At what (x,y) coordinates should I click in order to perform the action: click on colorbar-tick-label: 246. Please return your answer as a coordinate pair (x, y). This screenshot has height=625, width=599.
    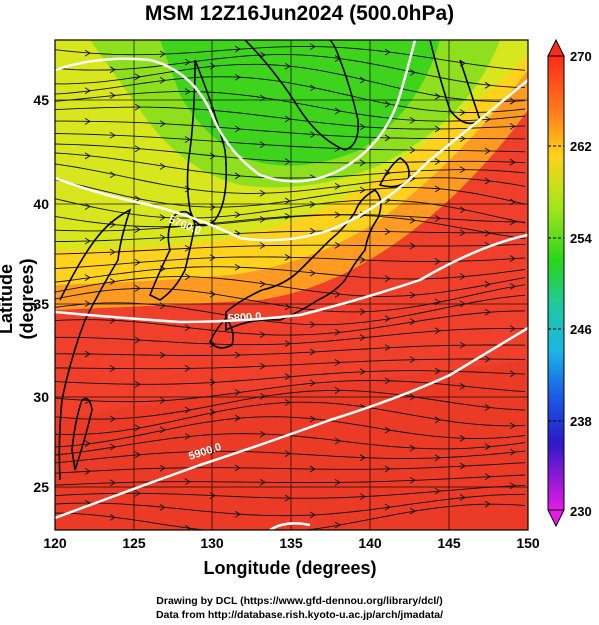
    Looking at the image, I should click on (581, 329).